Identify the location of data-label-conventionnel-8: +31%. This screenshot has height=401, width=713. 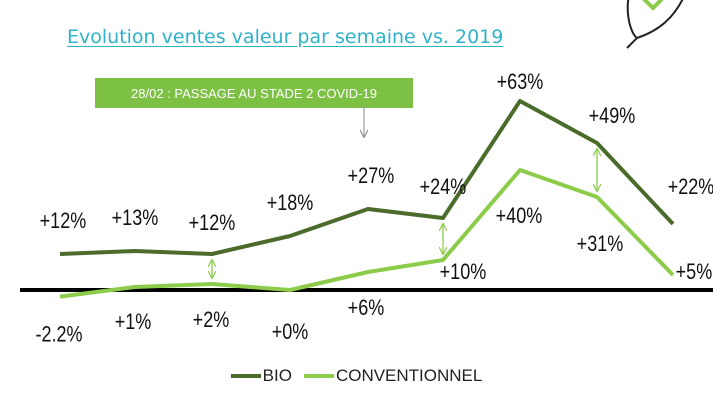
(600, 244).